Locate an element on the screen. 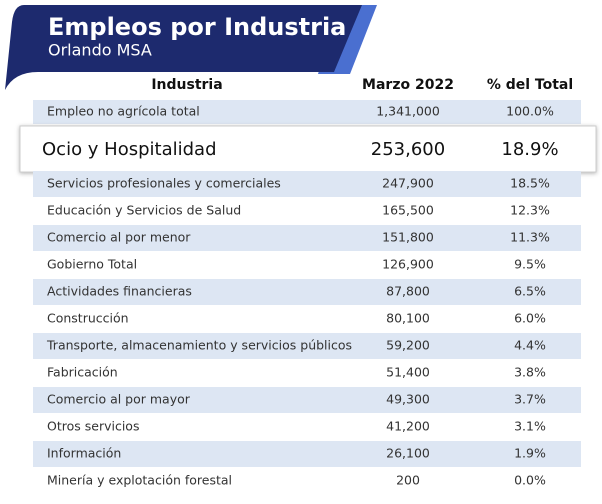 This screenshot has height=504, width=602. cell: 247,900 is located at coordinates (408, 183).